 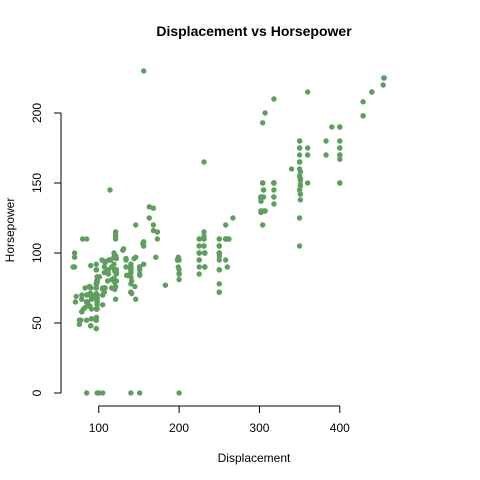 I want to click on x-axis: 100 200 300 400, so click(x=219, y=420).